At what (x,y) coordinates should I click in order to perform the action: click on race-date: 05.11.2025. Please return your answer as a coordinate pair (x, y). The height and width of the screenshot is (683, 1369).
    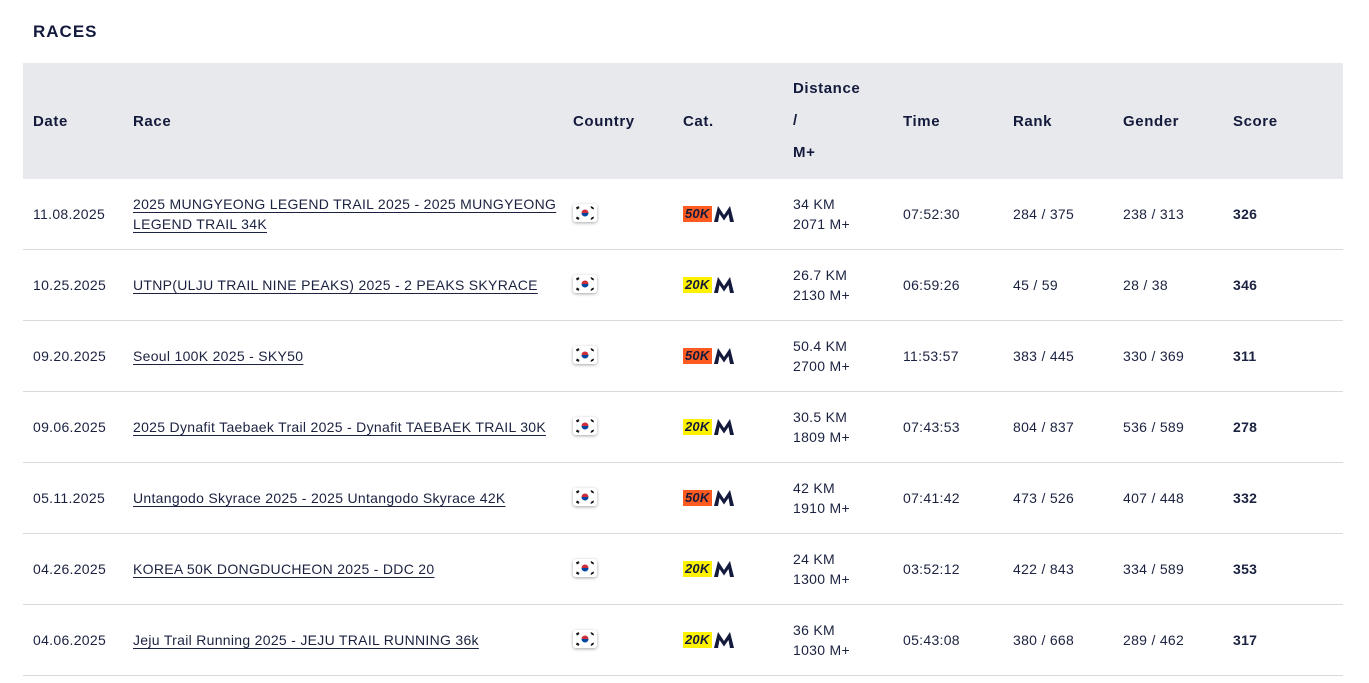
    Looking at the image, I should click on (73, 498).